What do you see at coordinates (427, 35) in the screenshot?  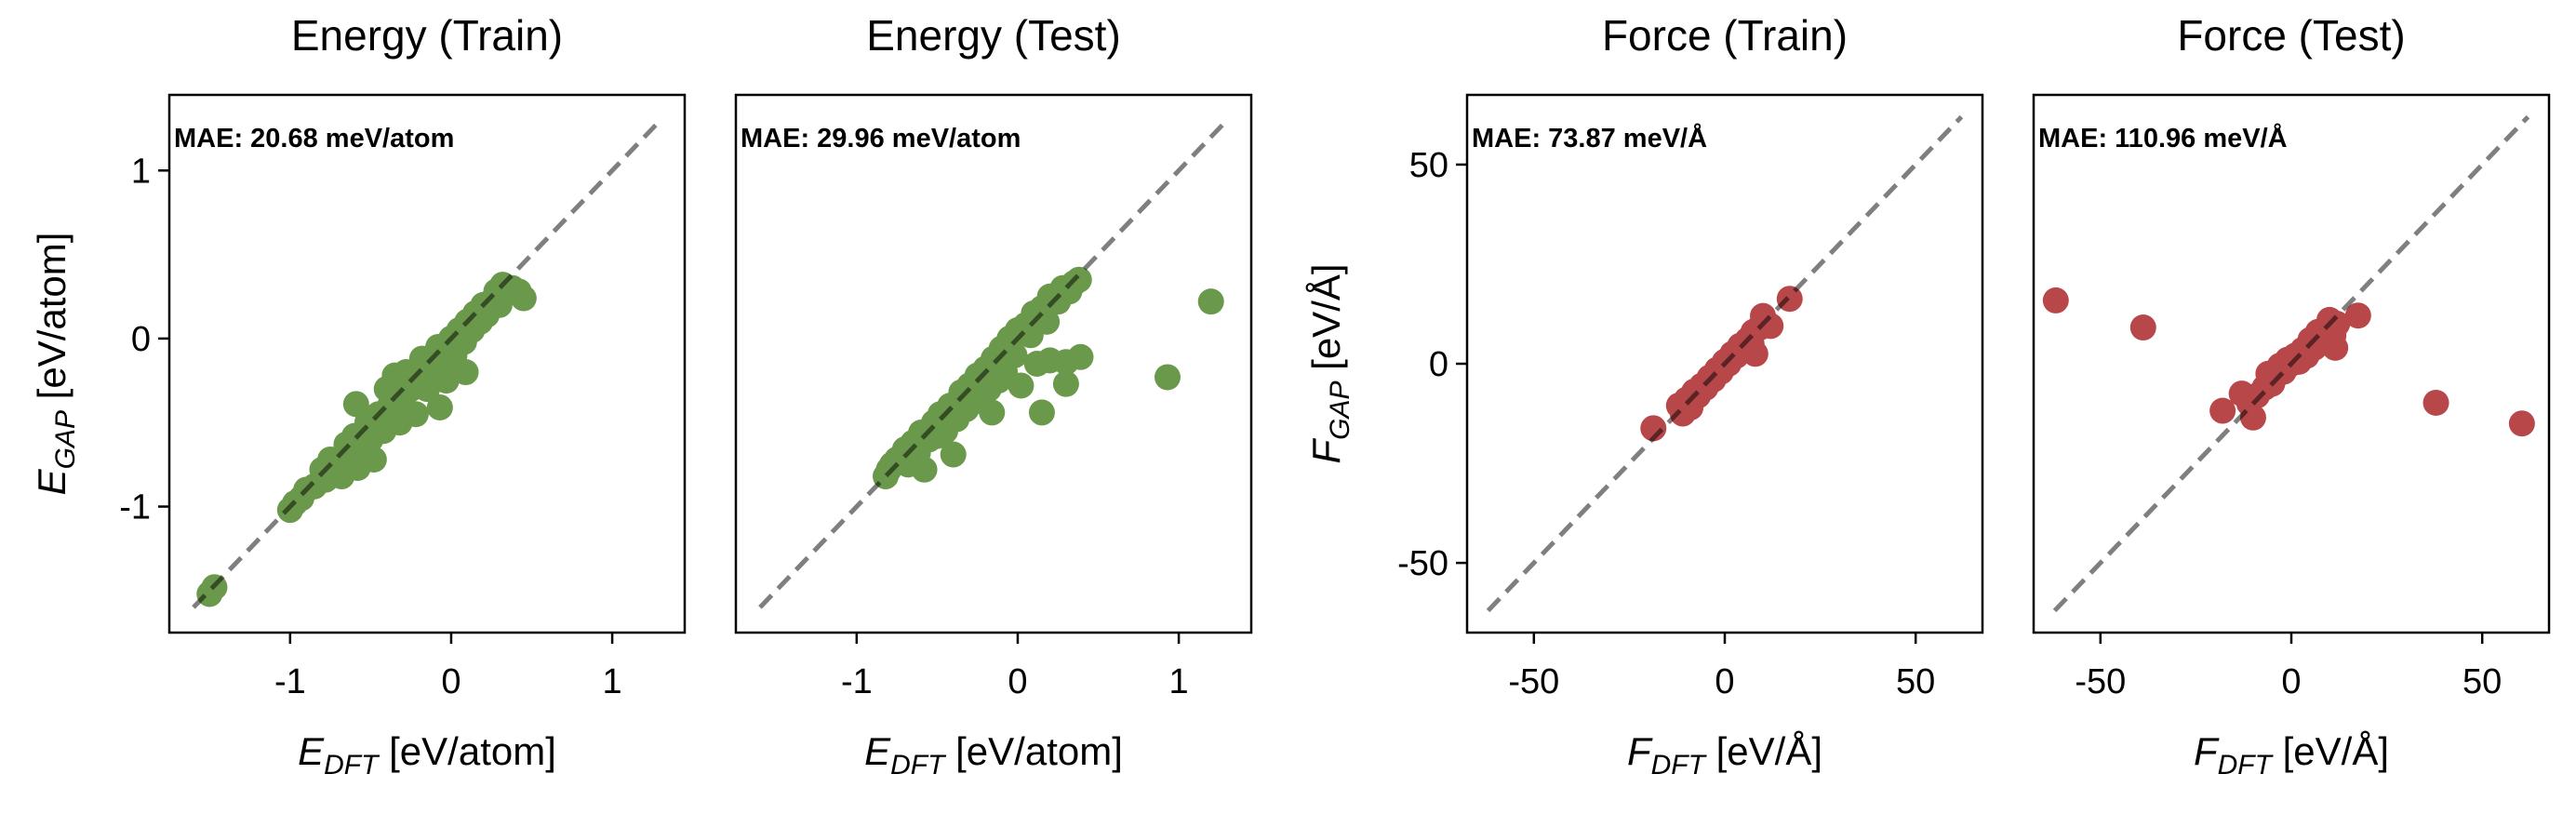 I see `panel-title: Energy (Train)` at bounding box center [427, 35].